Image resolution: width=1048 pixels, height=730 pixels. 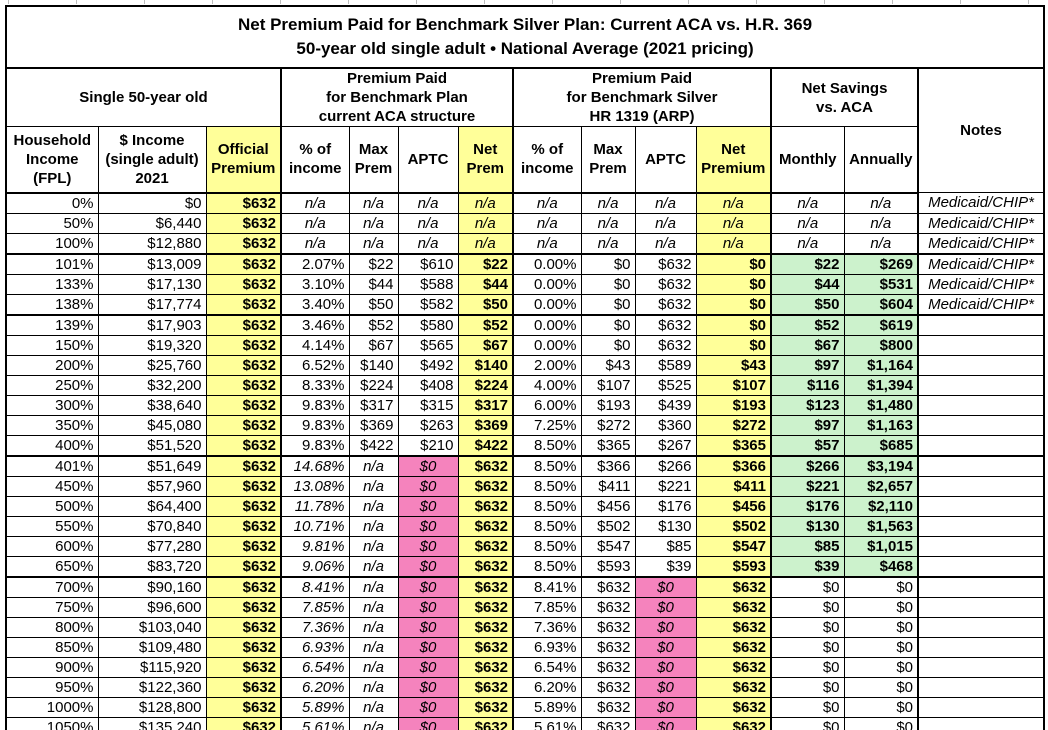 What do you see at coordinates (52, 223) in the screenshot?
I see `cell-fpl: 50%` at bounding box center [52, 223].